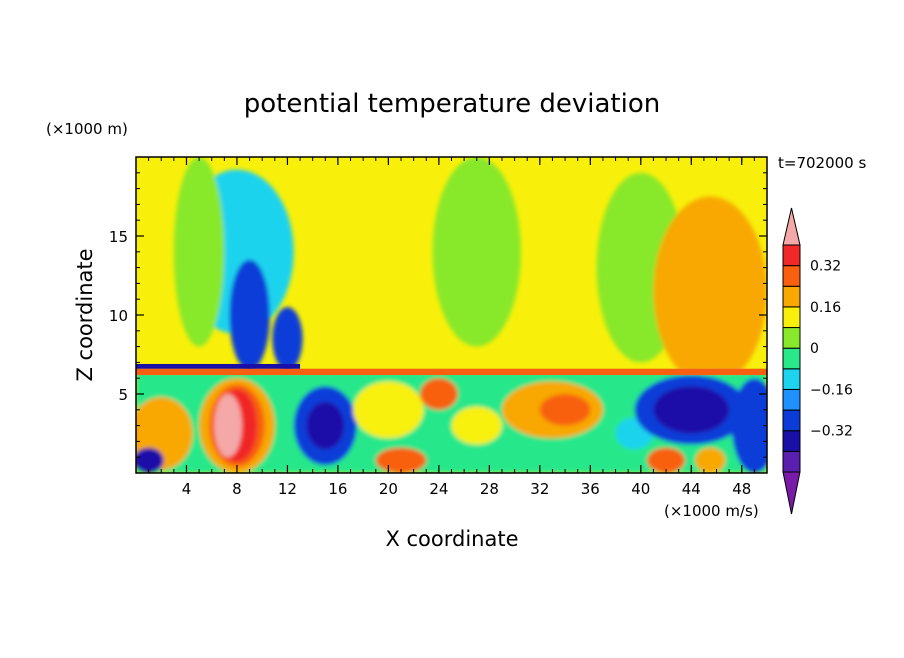 This screenshot has width=904, height=658. Describe the element at coordinates (187, 489) in the screenshot. I see `x-tick-label: 4` at that location.